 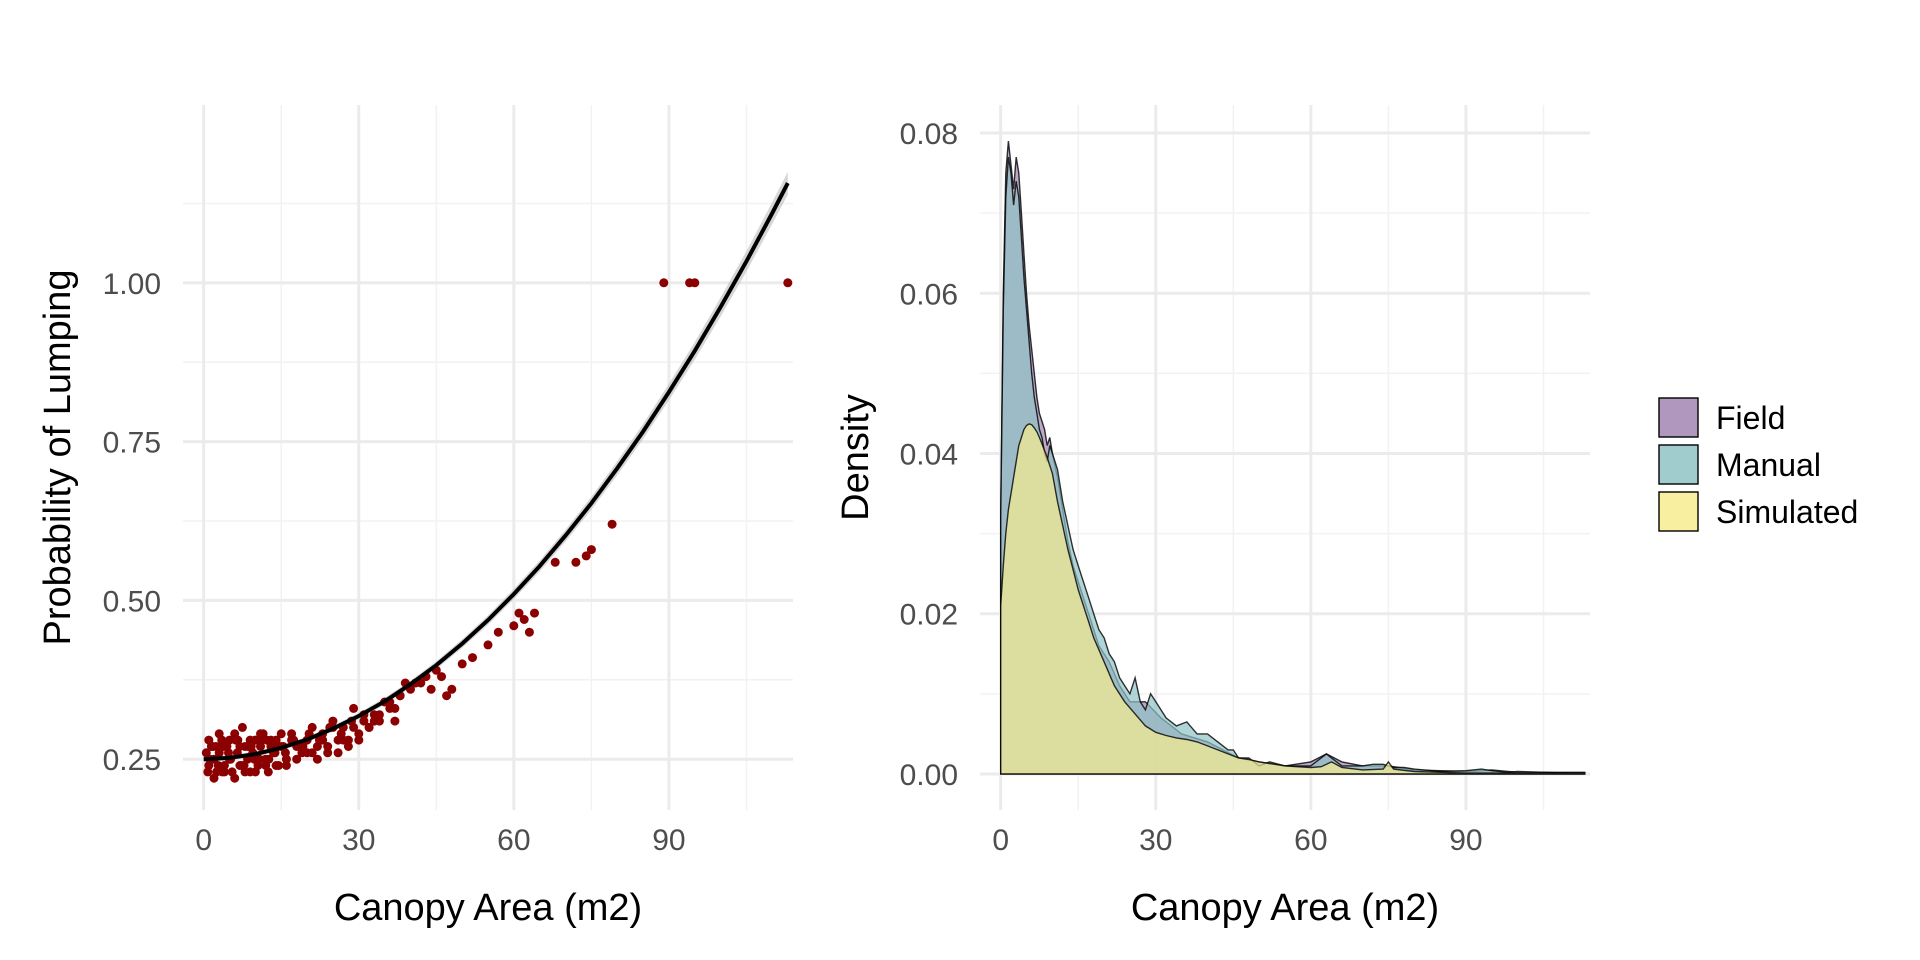 What do you see at coordinates (1678, 464) in the screenshot?
I see `legend-key-manual` at bounding box center [1678, 464].